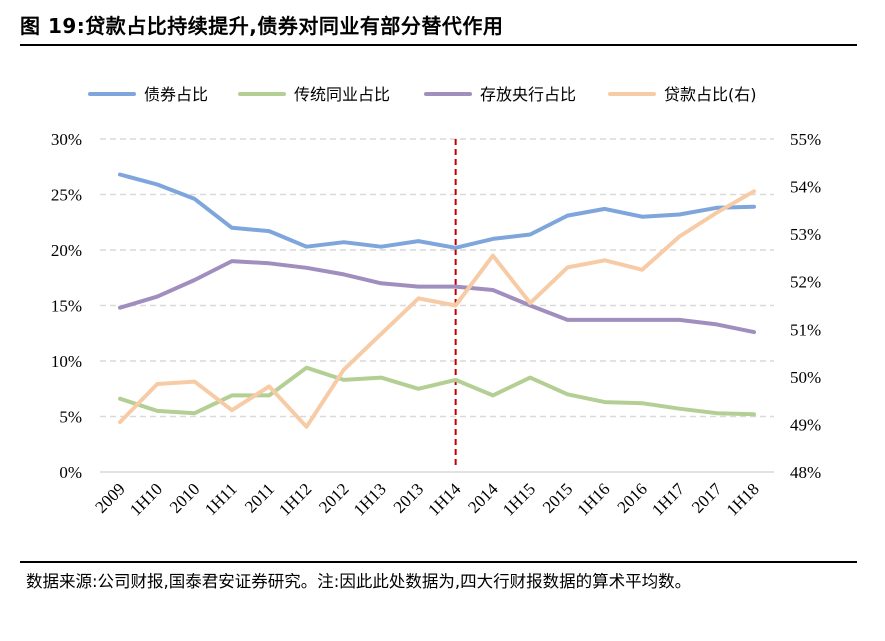  What do you see at coordinates (184, 497) in the screenshot?
I see `x-tick-label: 2010` at bounding box center [184, 497].